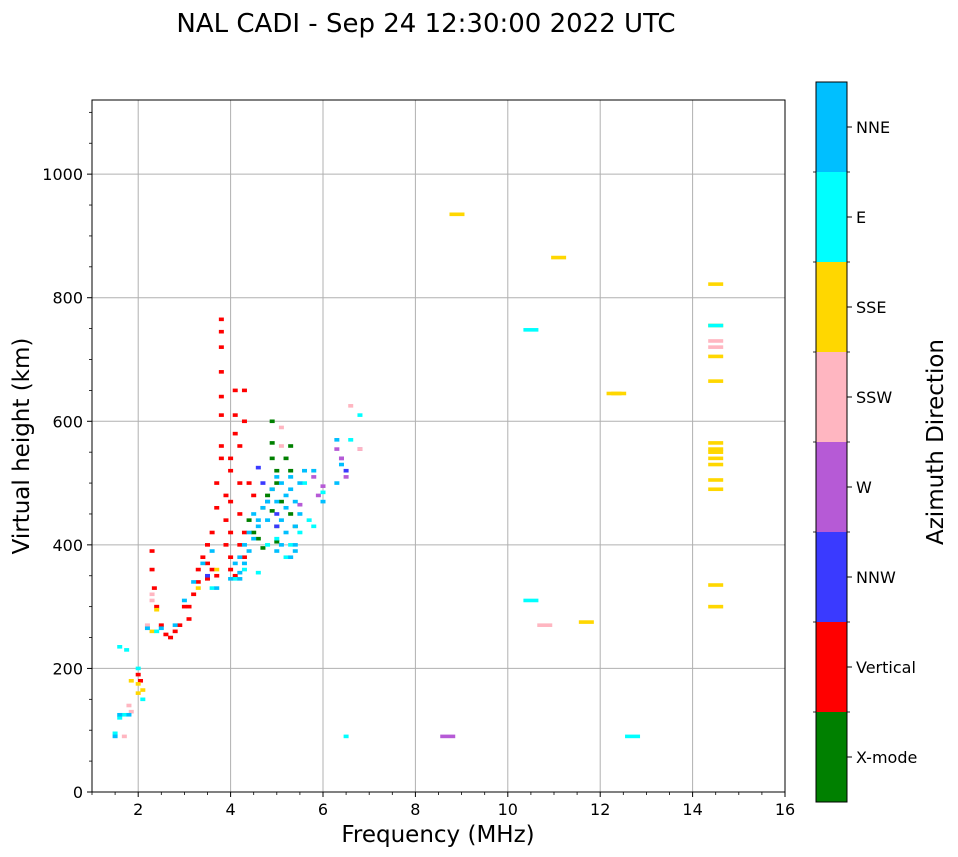 This screenshot has height=857, width=958. What do you see at coordinates (874, 397) in the screenshot?
I see `colorbar-label: SSW` at bounding box center [874, 397].